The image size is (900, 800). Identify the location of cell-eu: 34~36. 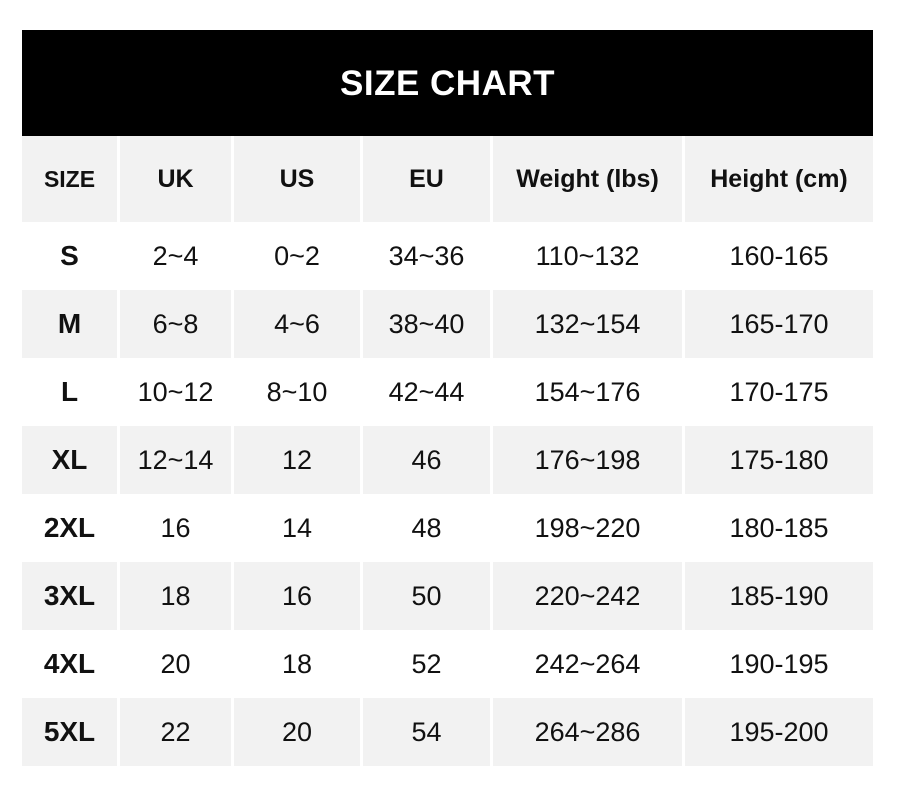
(428, 256).